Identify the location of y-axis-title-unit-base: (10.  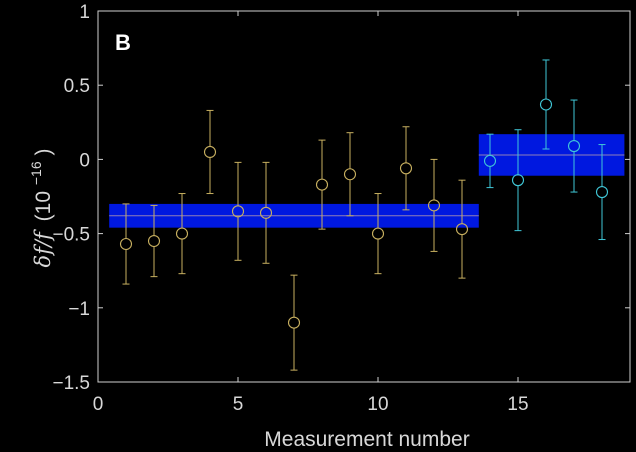
(43, 206).